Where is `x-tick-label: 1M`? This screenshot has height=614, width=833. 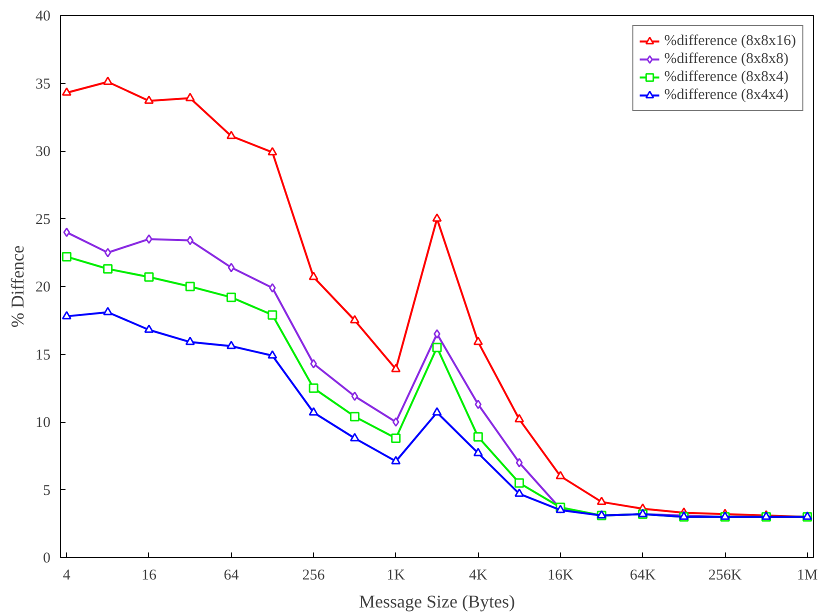 x-tick-label: 1M is located at coordinates (807, 576).